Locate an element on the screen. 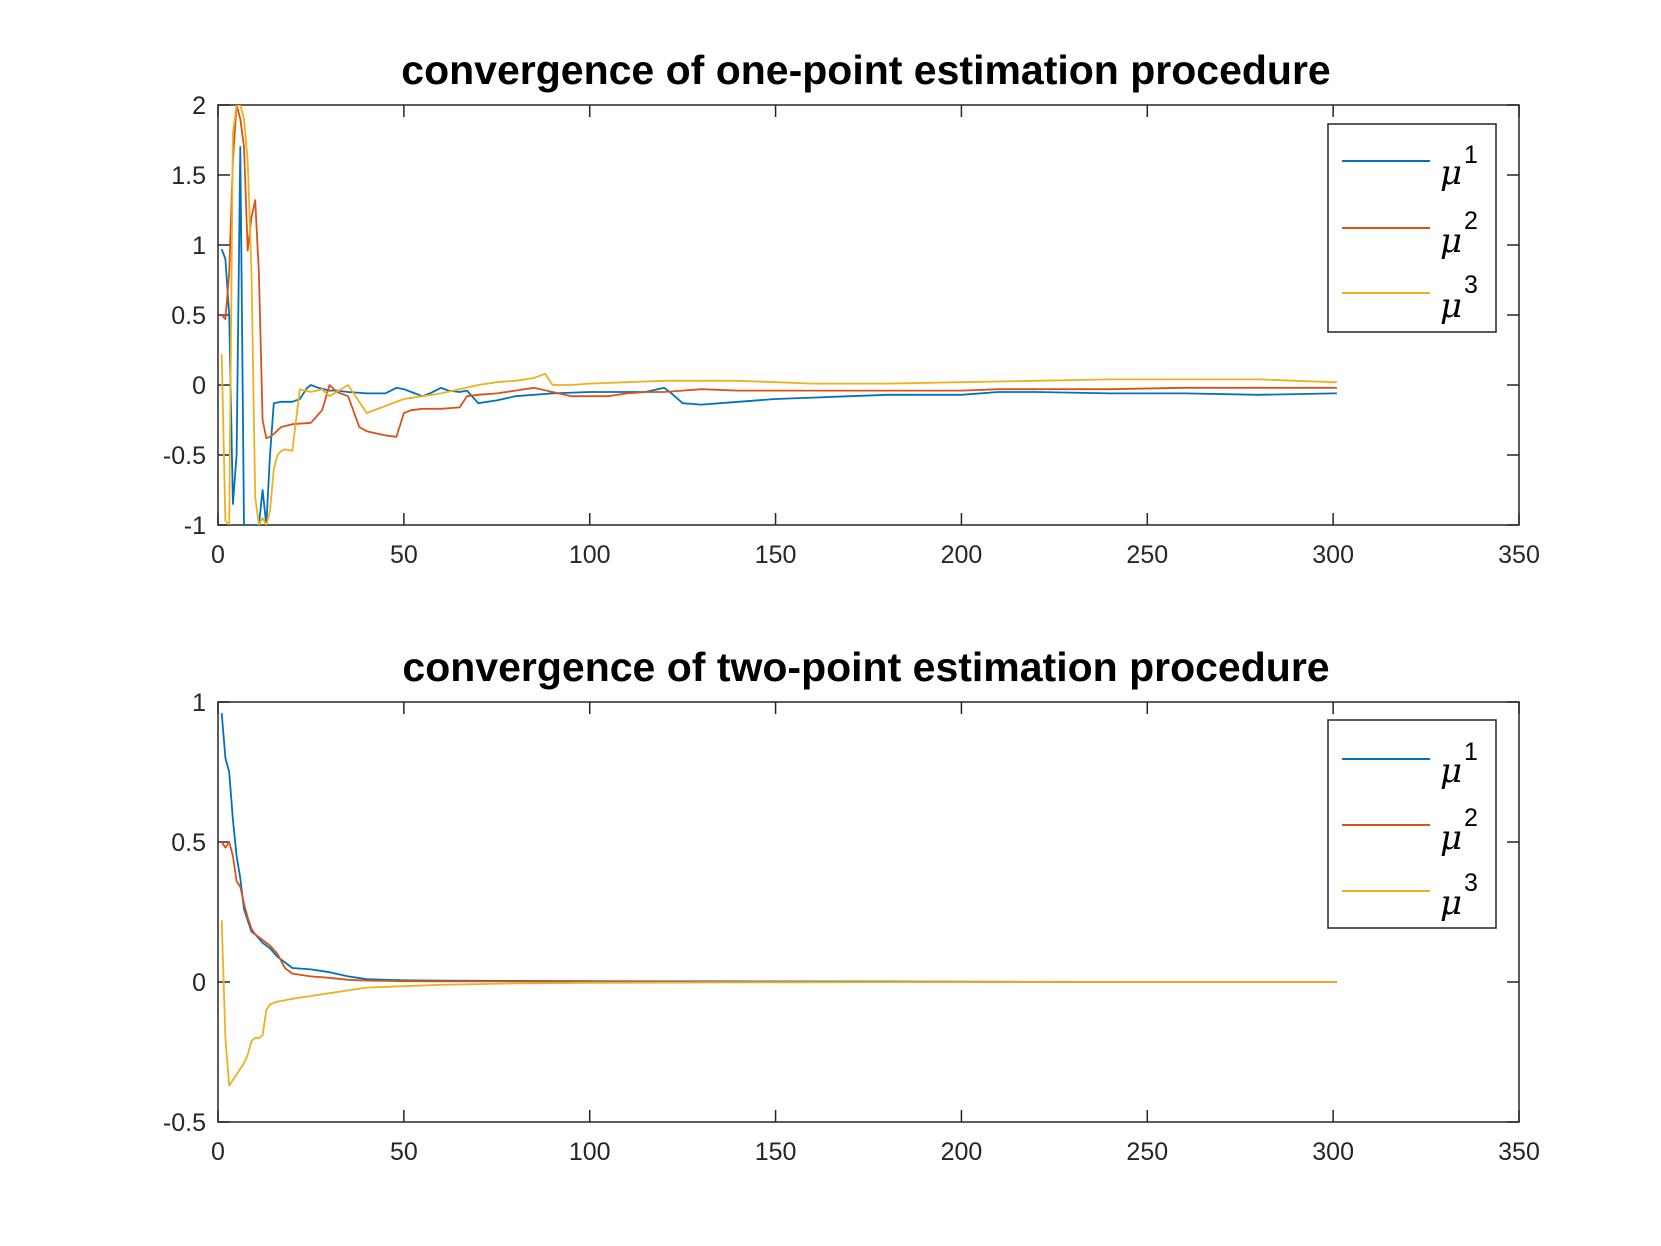 This screenshot has height=1246, width=1661. legend-1: μ 1 μ 2 μ 3 is located at coordinates (1412, 228).